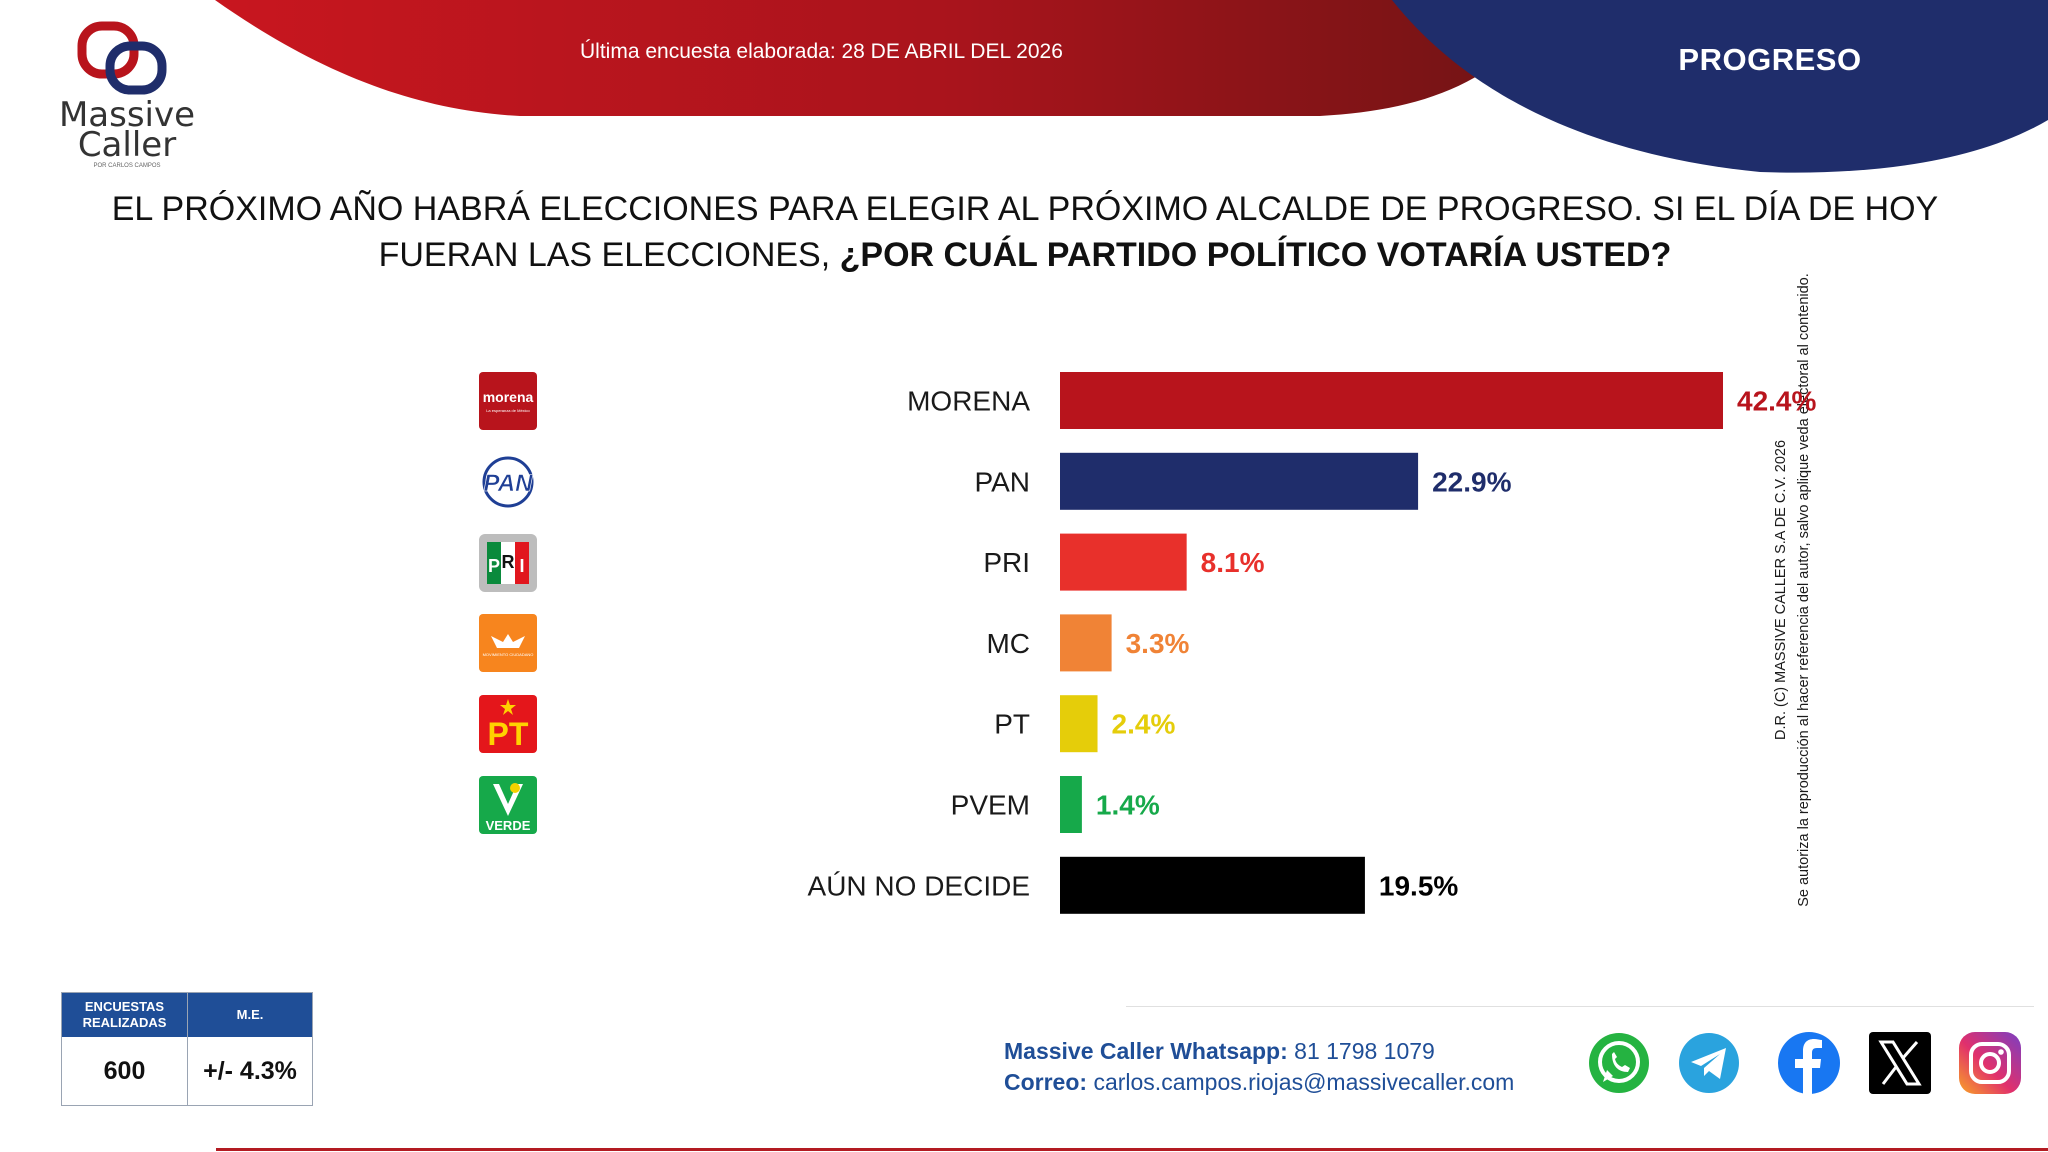  What do you see at coordinates (508, 397) in the screenshot?
I see `svg-text: morena` at bounding box center [508, 397].